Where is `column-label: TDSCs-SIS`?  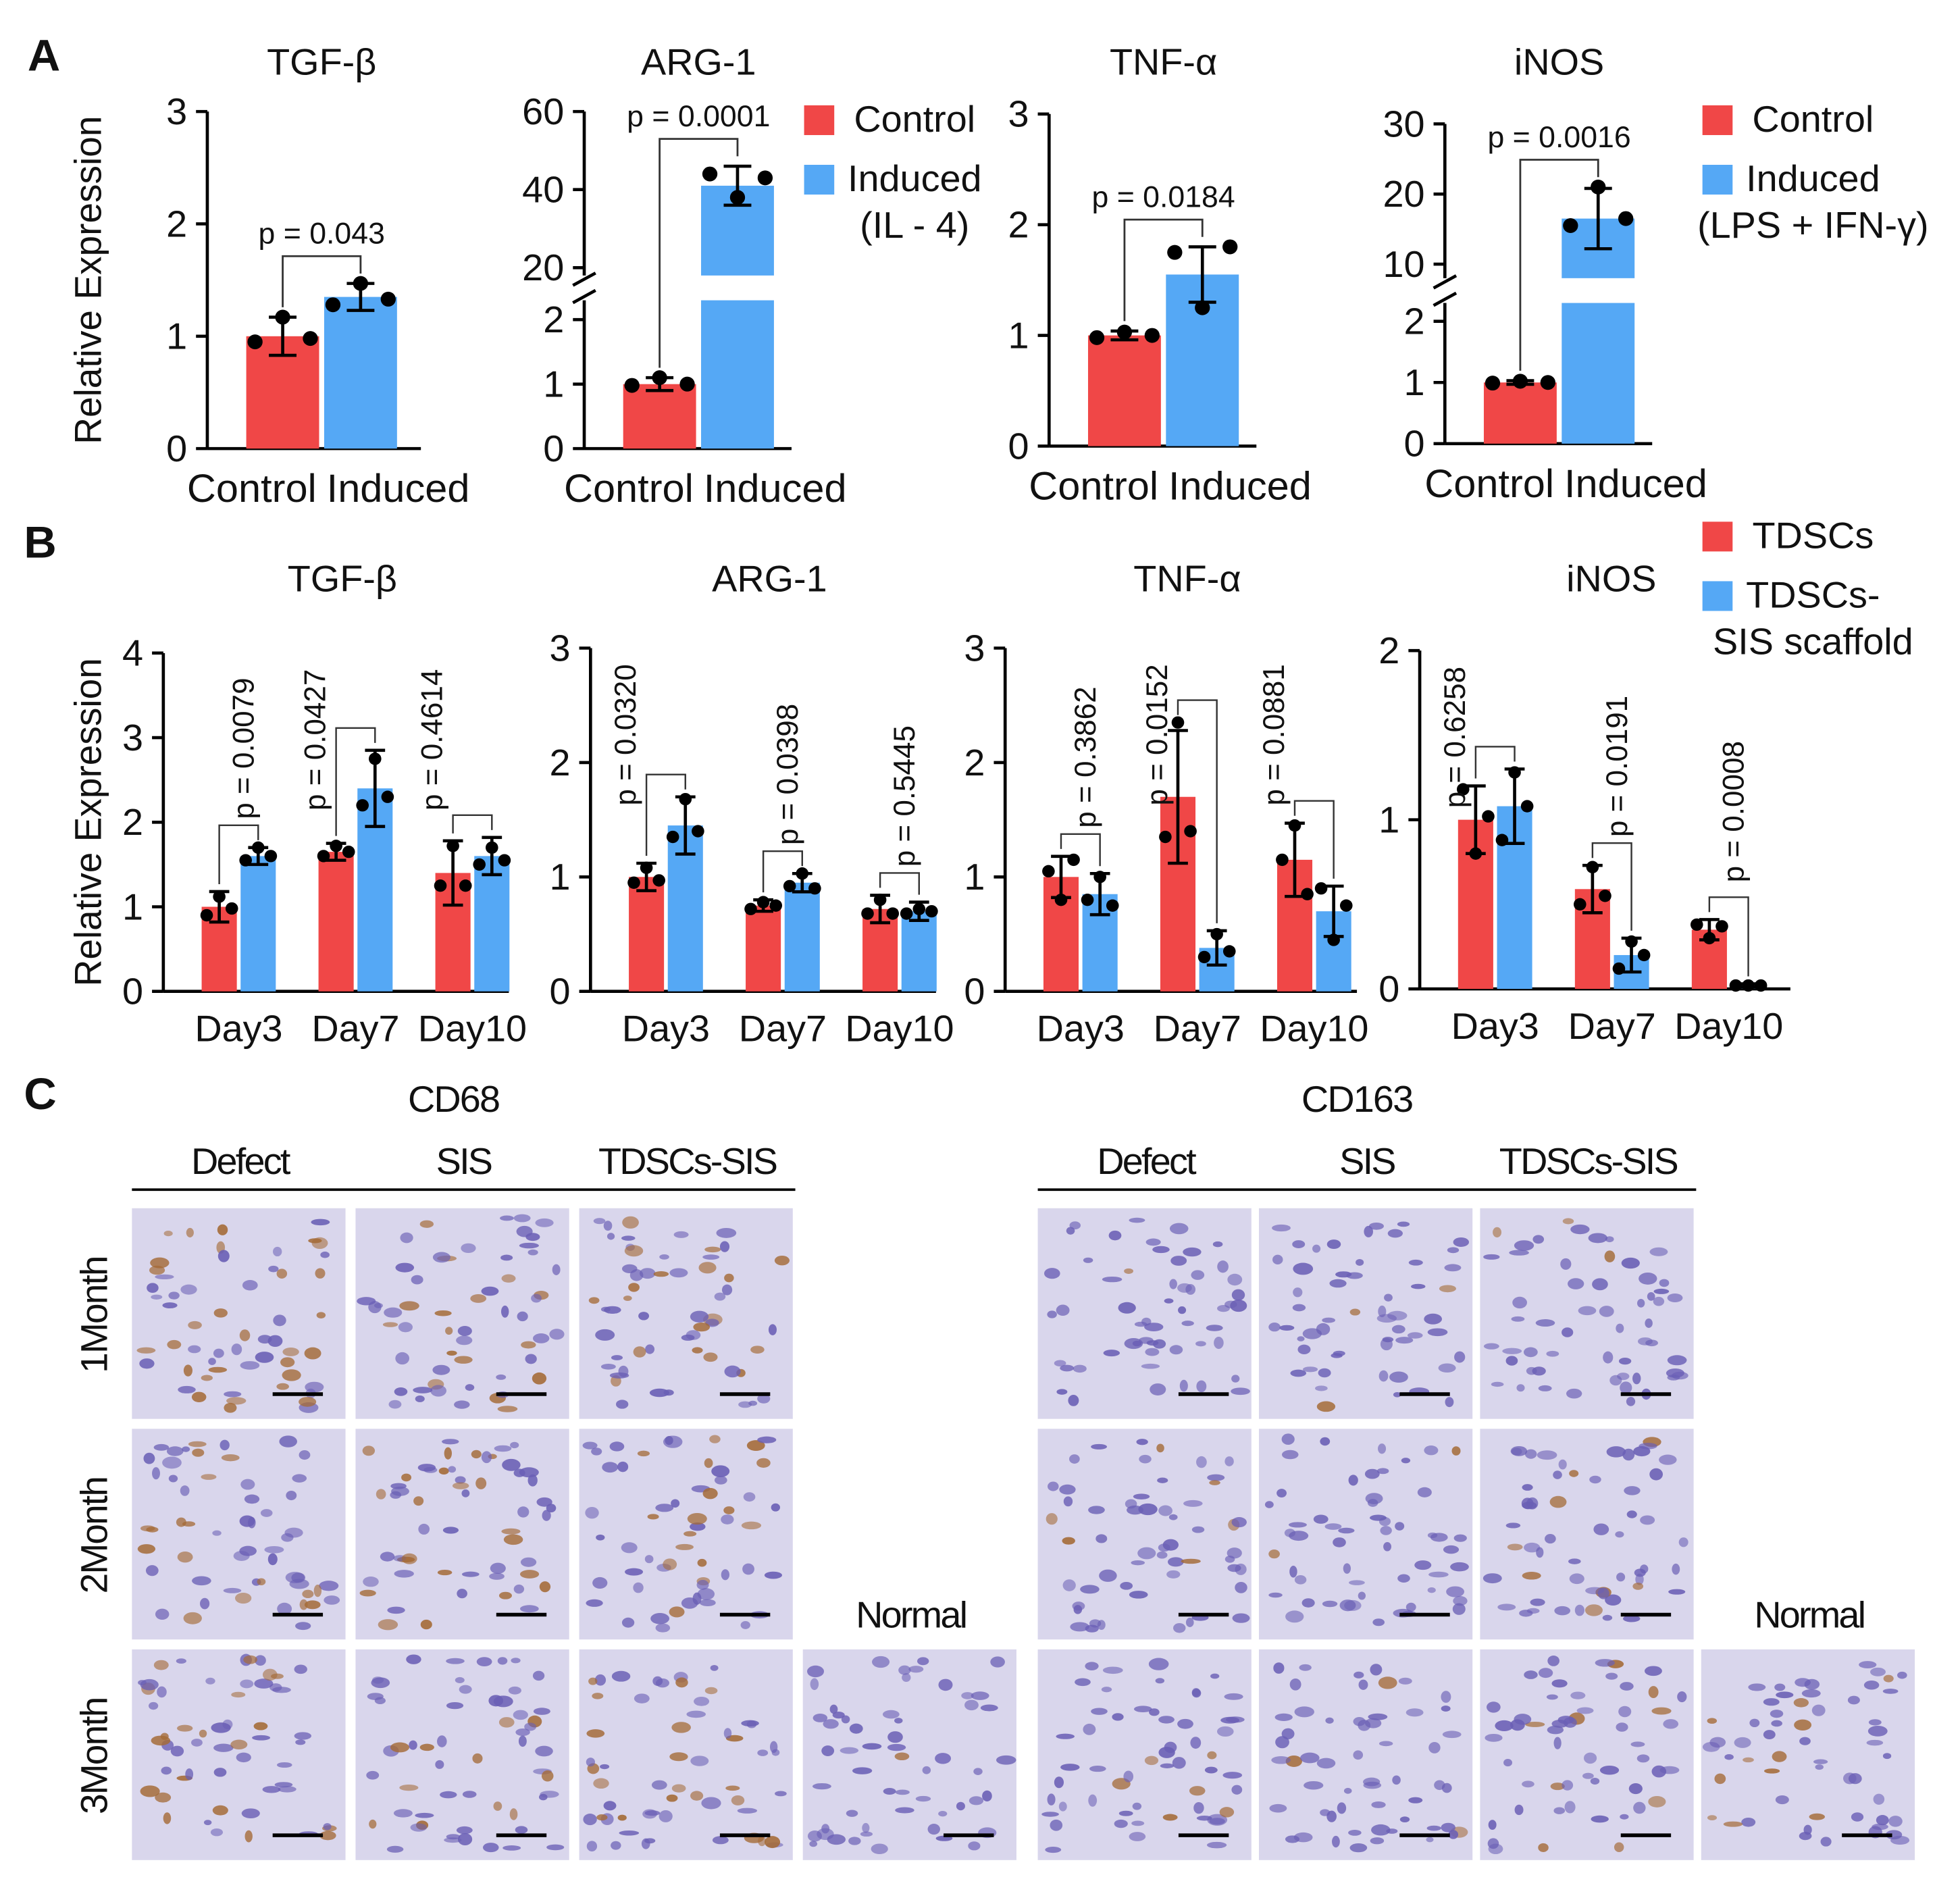 column-label: TDSCs-SIS is located at coordinates (1589, 1161).